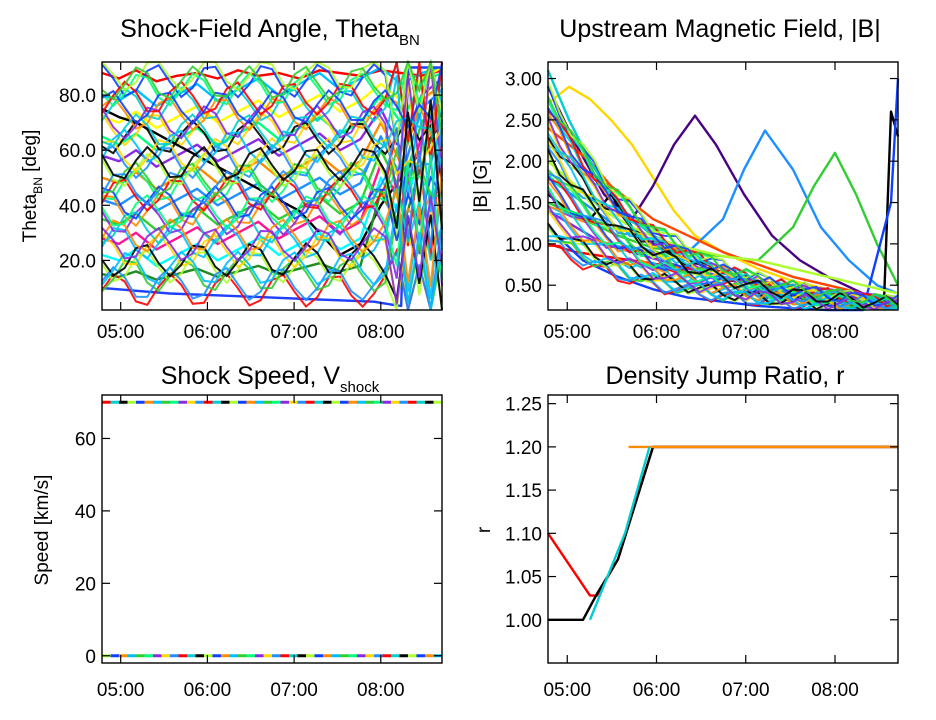  What do you see at coordinates (523, 286) in the screenshot?
I see `y-tick-label: 0.50` at bounding box center [523, 286].